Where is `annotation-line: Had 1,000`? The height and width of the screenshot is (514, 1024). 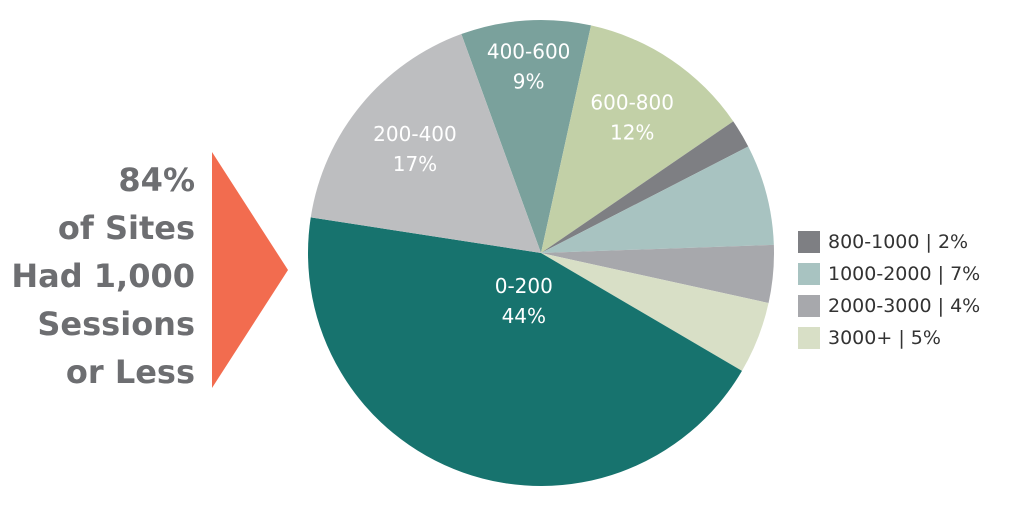 annotation-line: Had 1,000 is located at coordinates (103, 276).